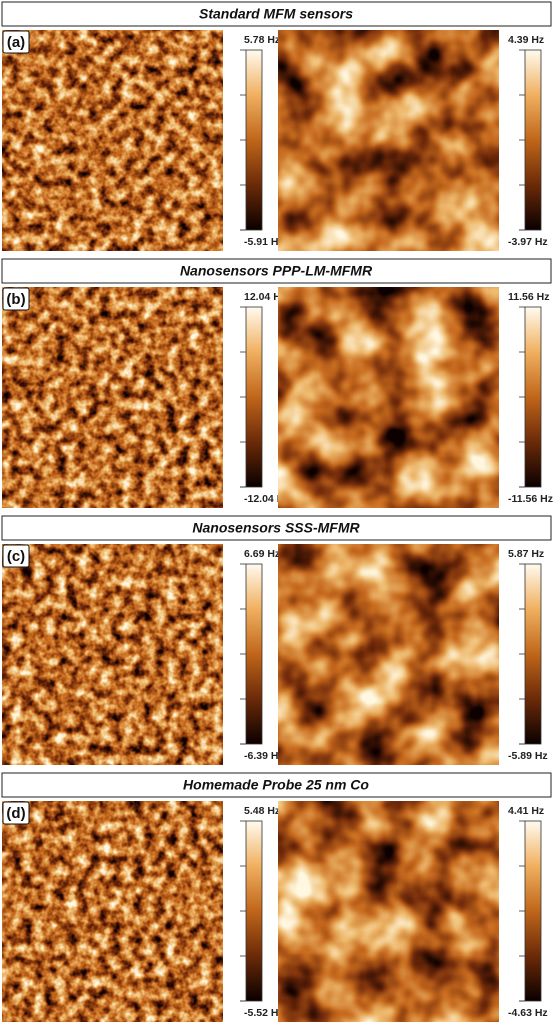  Describe the element at coordinates (262, 811) in the screenshot. I see `colorbar-max-label: 5.48 Hz` at that location.